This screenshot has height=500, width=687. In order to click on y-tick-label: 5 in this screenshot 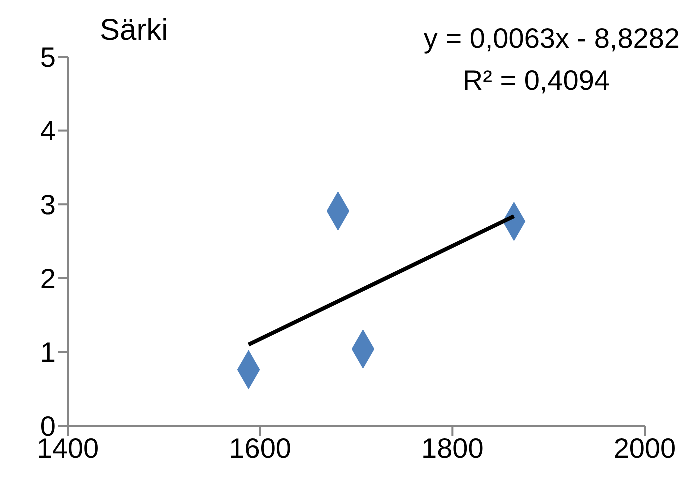, I will do `click(48, 57)`.